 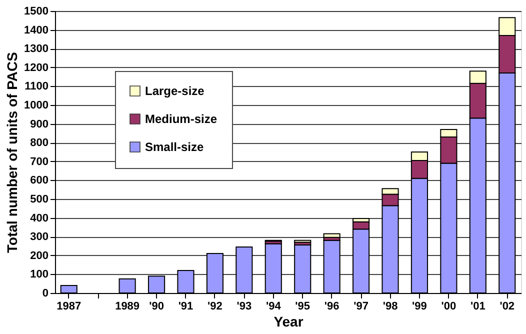 I want to click on x-tick-label: '92, so click(x=215, y=306).